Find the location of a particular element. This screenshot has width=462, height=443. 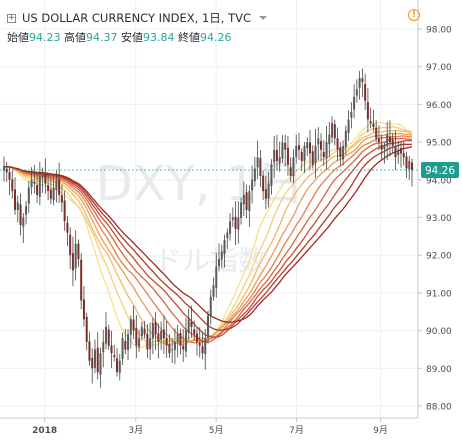

symbol-title: US DOLLAR CURRENCY INDEX, 1日, TVC is located at coordinates (137, 18).